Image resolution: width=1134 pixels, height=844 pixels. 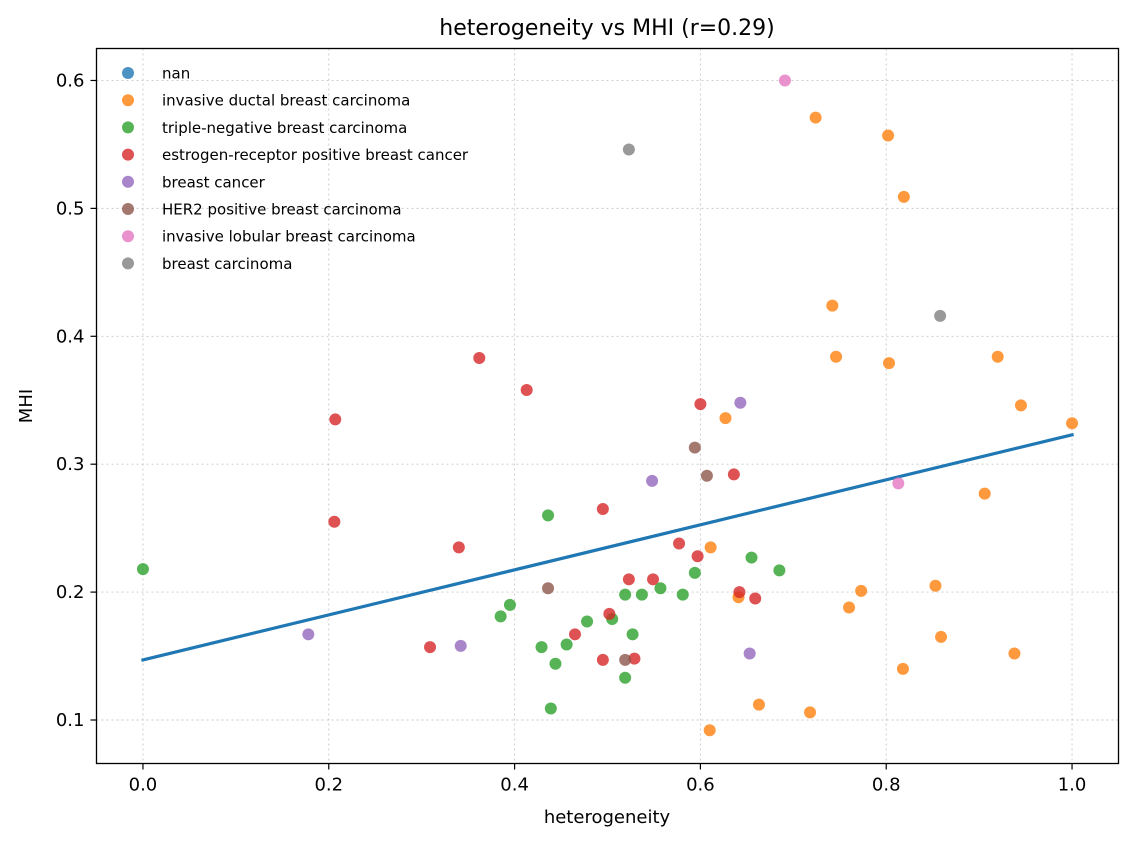 I want to click on x-axis-label: heterogeneity, so click(x=607, y=817).